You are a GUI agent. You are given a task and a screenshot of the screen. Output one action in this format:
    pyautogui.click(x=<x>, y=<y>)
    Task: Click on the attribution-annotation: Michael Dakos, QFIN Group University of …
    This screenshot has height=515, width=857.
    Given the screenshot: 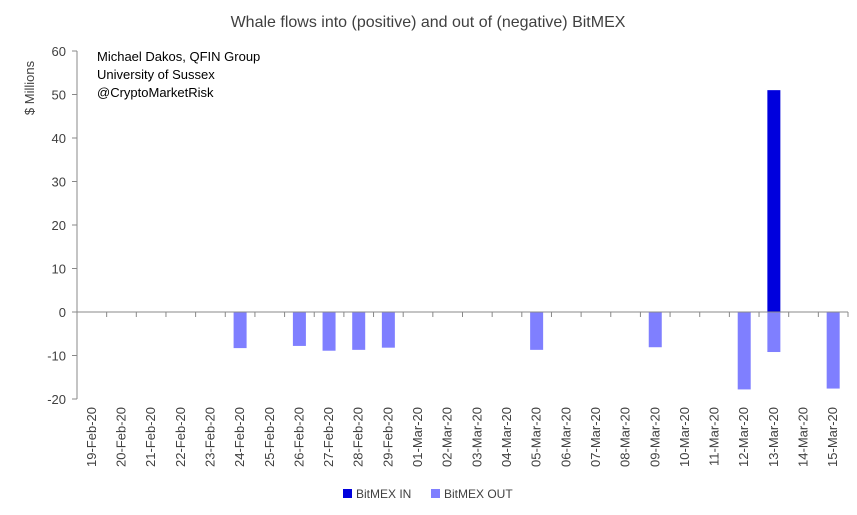 What is the action you would take?
    pyautogui.click(x=178, y=74)
    